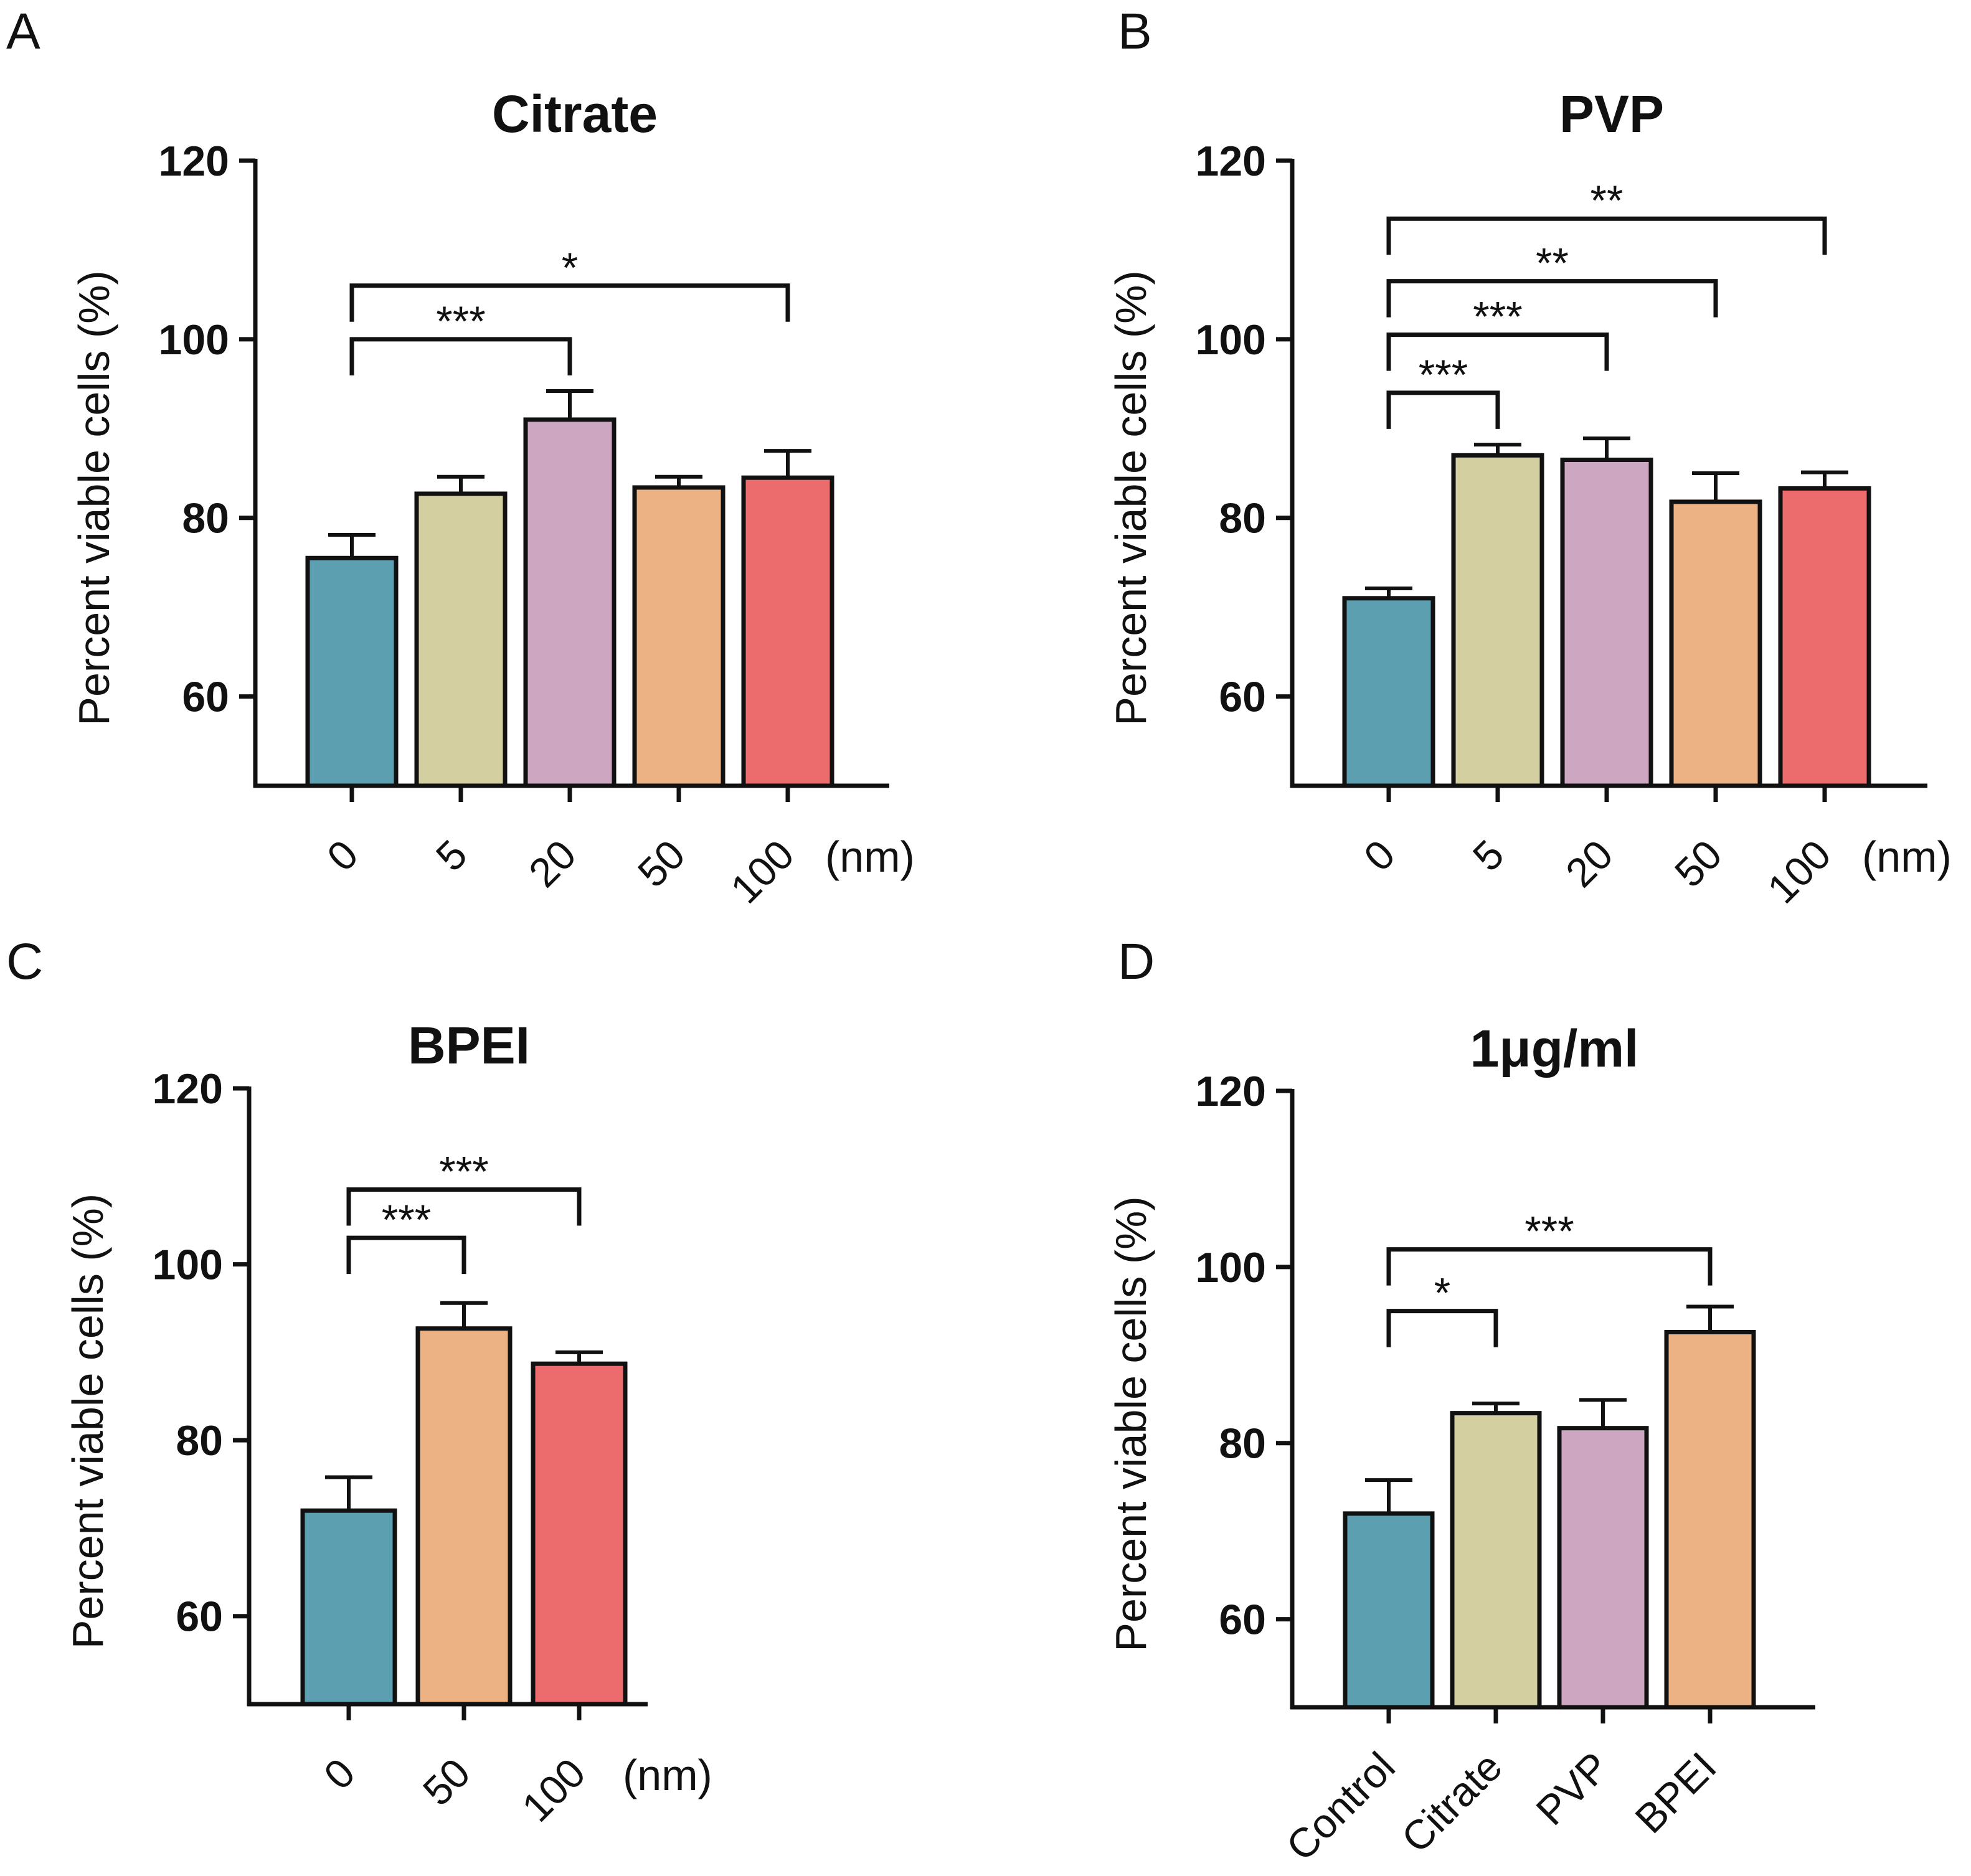 Image resolution: width=1971 pixels, height=1876 pixels. What do you see at coordinates (23, 31) in the screenshot?
I see `panel-letter: A` at bounding box center [23, 31].